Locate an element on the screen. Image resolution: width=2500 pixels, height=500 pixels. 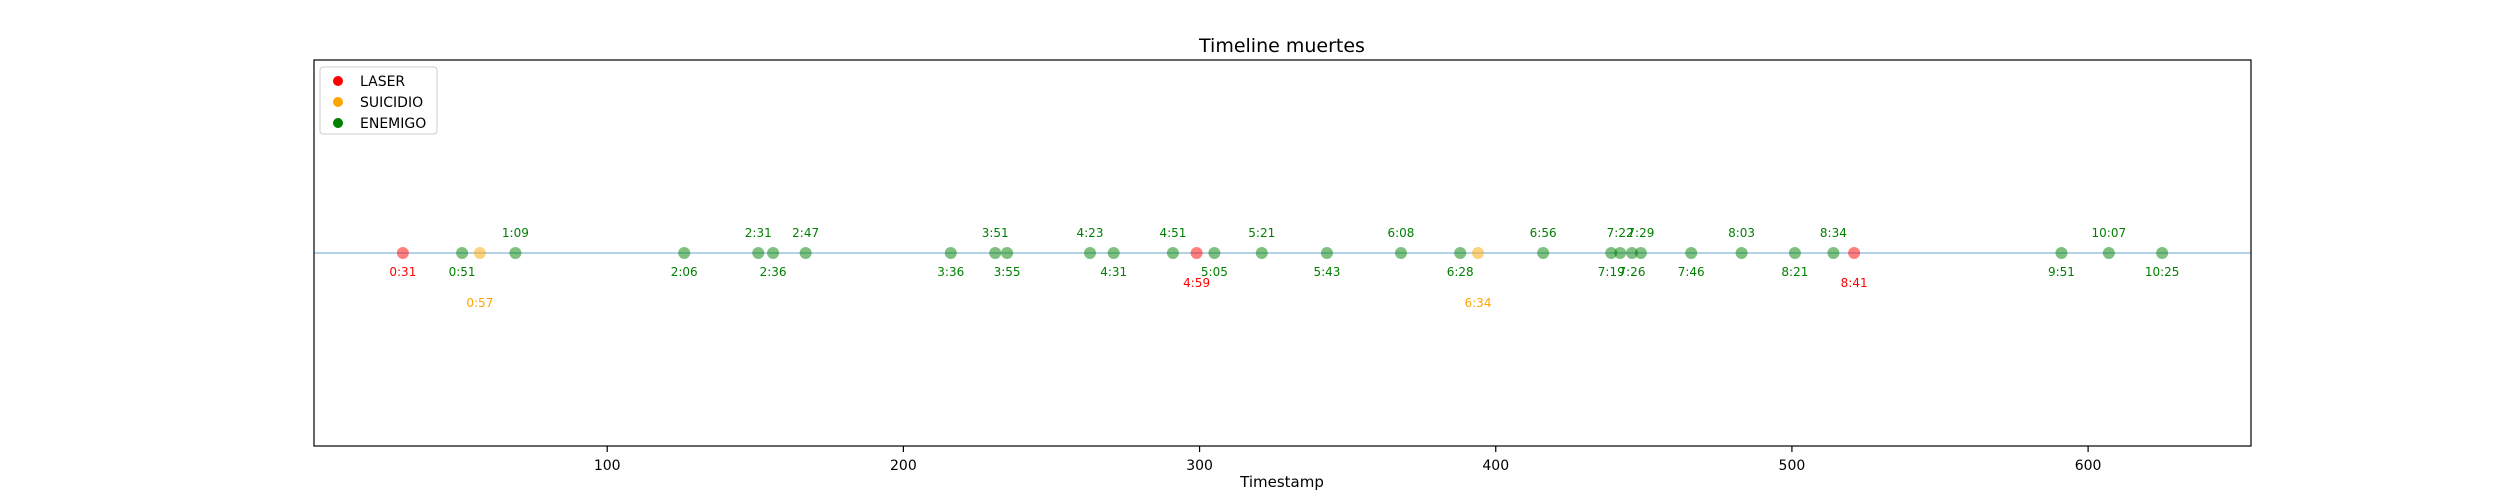
annotation-enemigo: 8:21 is located at coordinates (1794, 272).